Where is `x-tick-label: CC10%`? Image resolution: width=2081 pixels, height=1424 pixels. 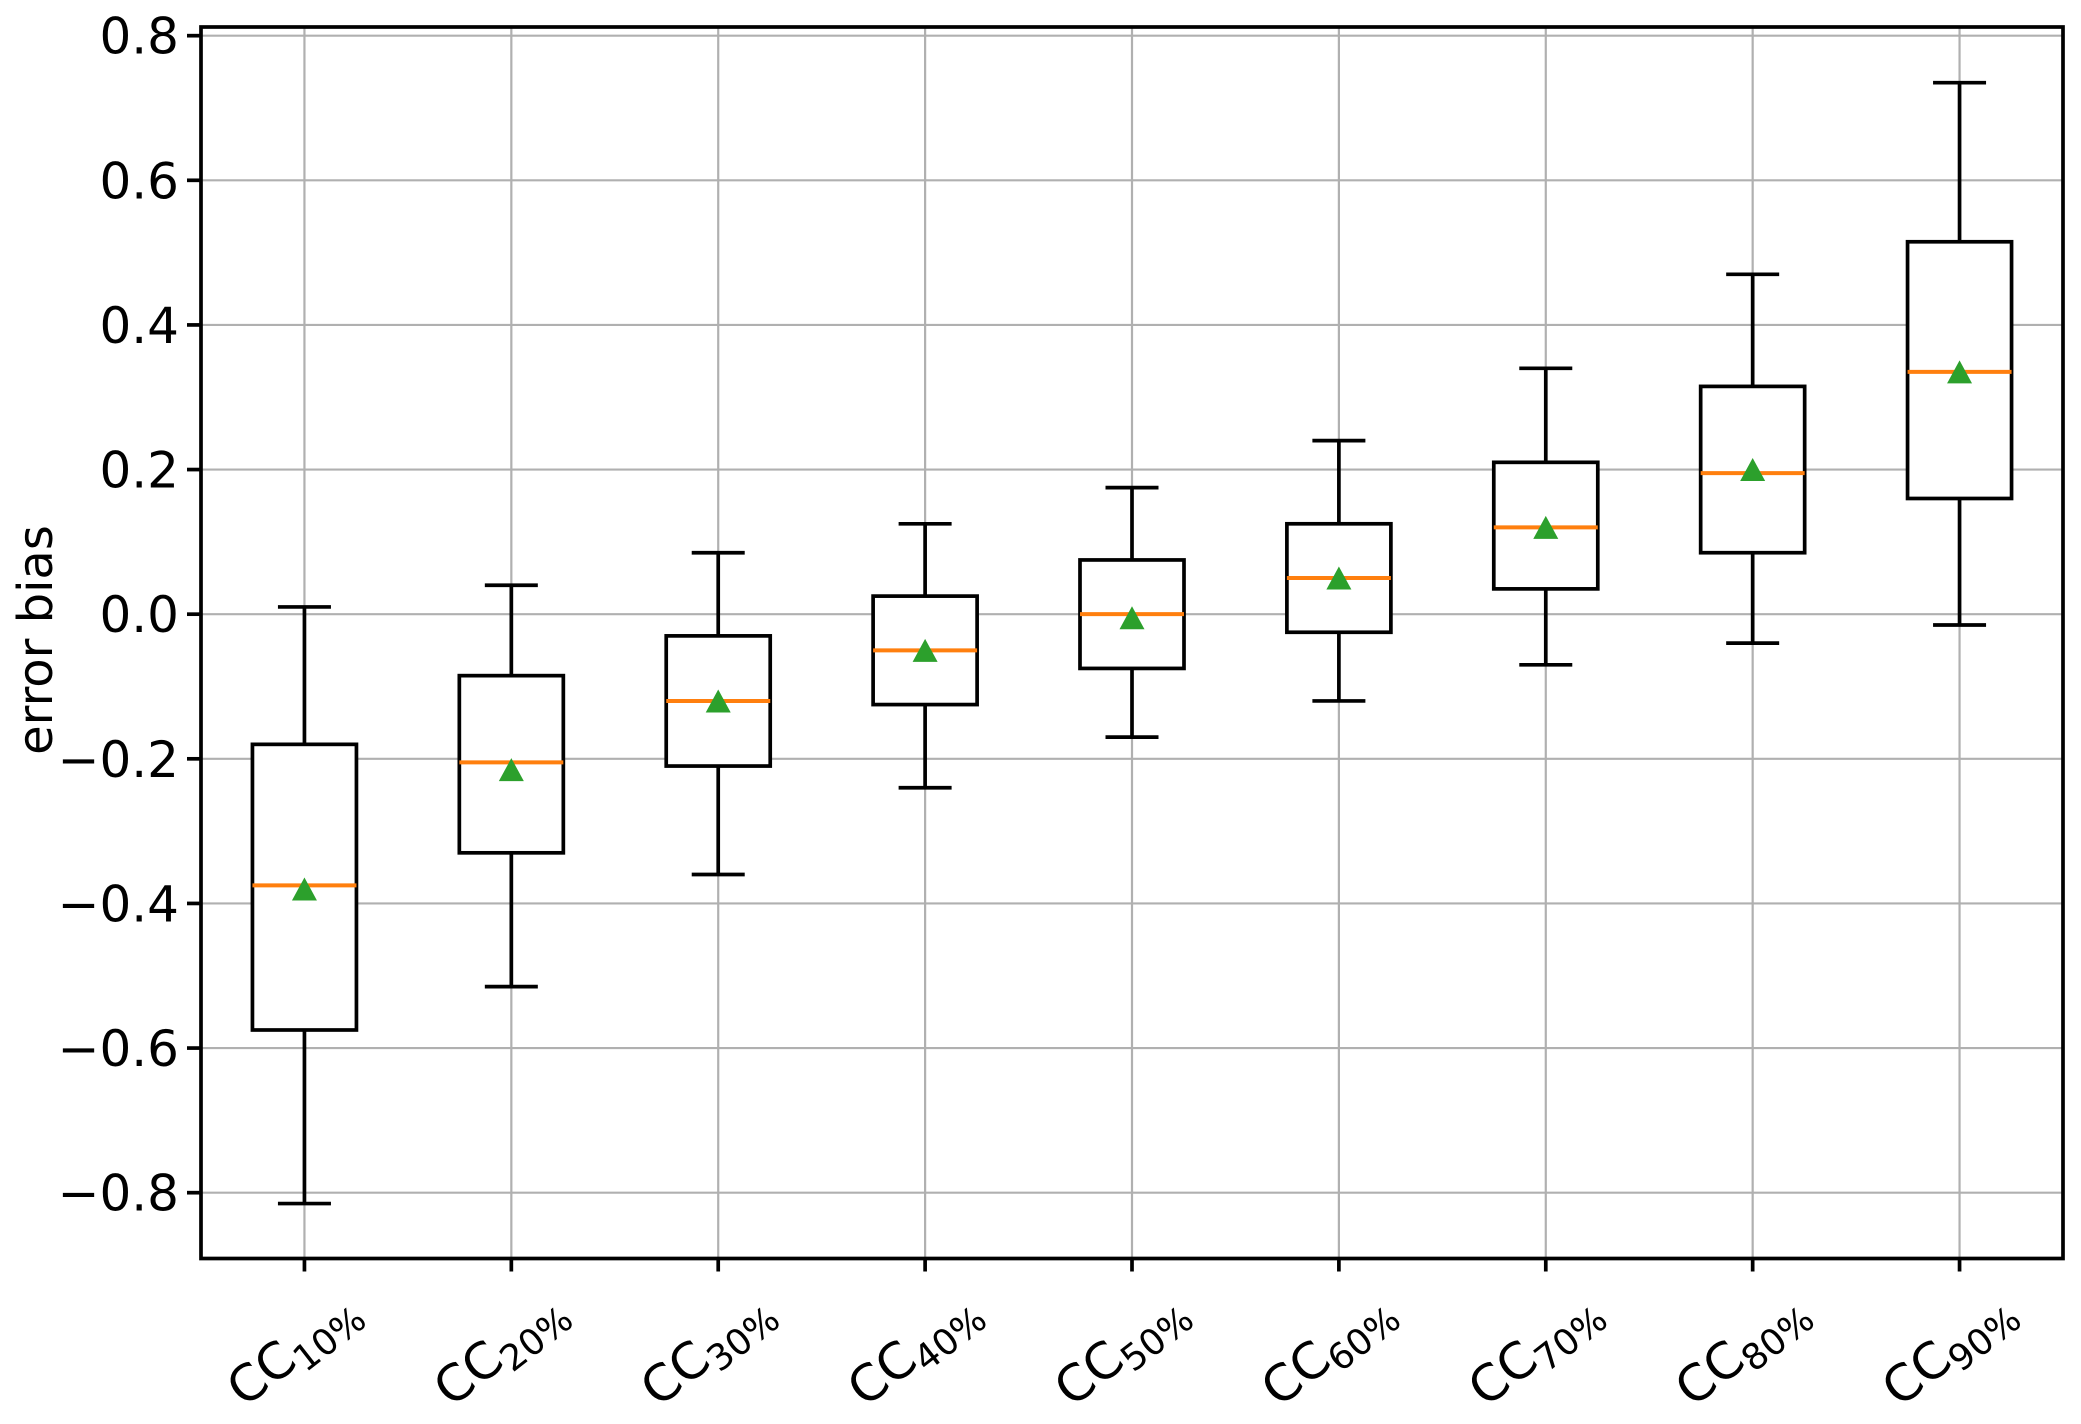 x-tick-label: CC10% is located at coordinates (295, 1351).